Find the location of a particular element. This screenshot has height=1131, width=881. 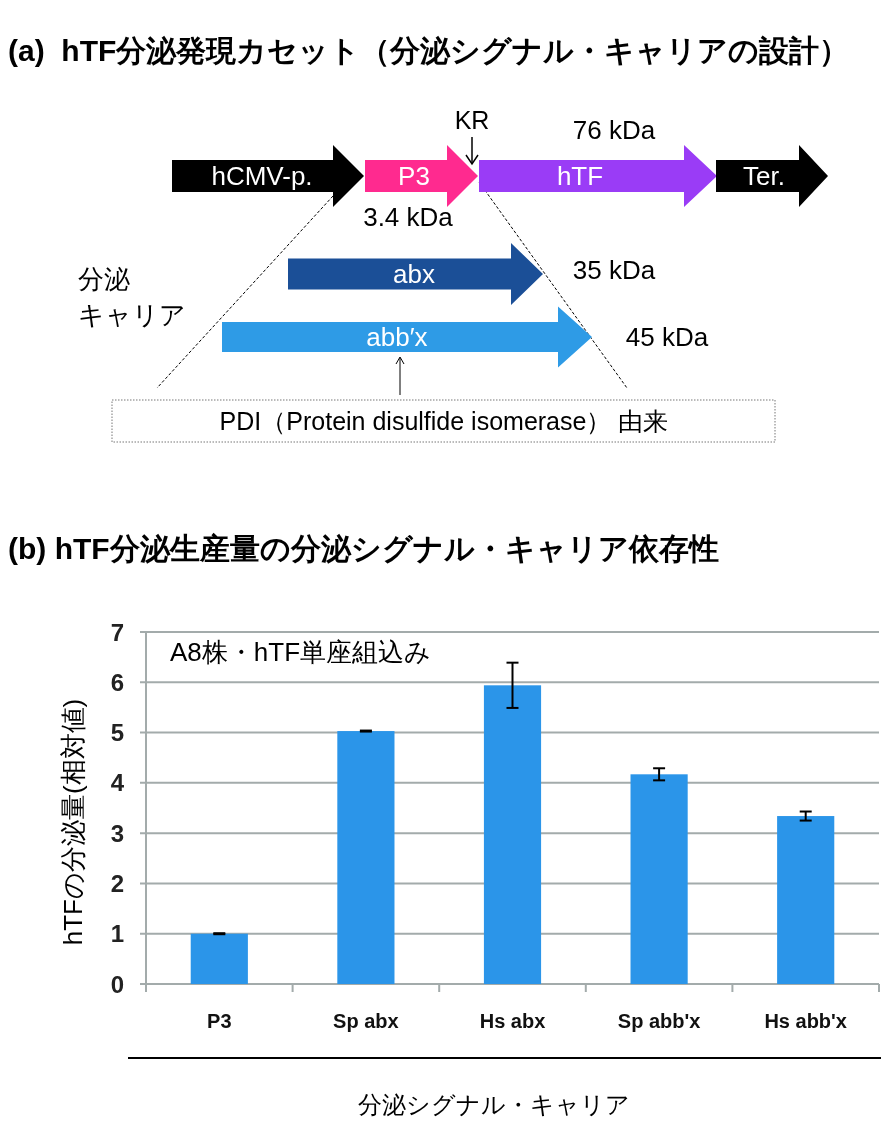

x-tick-label: Hs abx is located at coordinates (512, 1021).